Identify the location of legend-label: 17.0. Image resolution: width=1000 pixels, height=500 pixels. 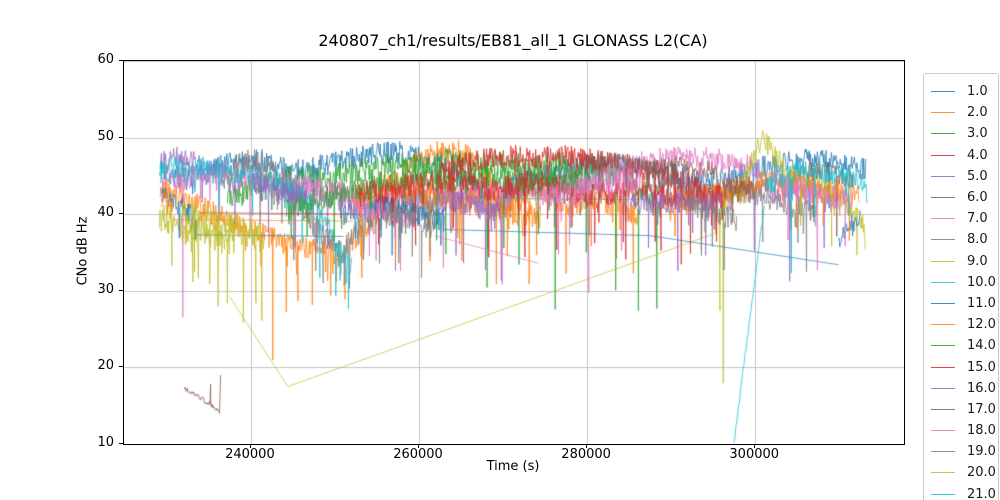
(981, 409).